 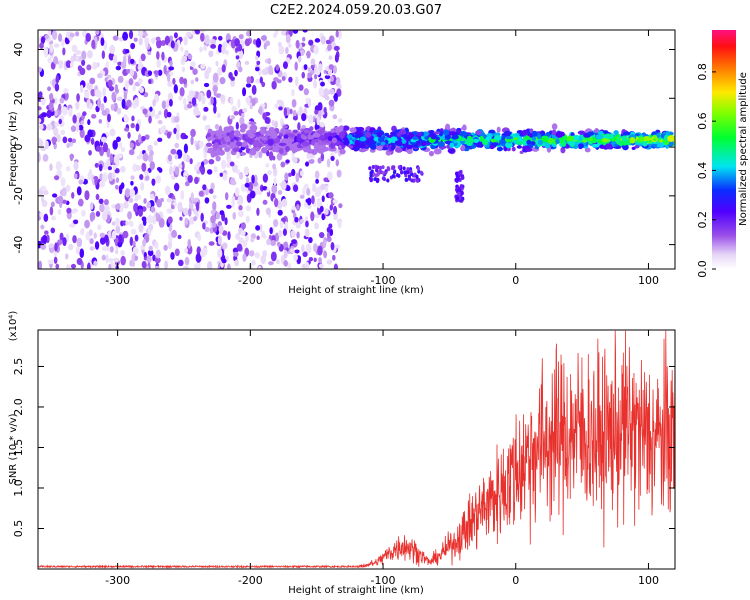 I want to click on snr-x-label: Height of straight line (km), so click(x=356, y=590).